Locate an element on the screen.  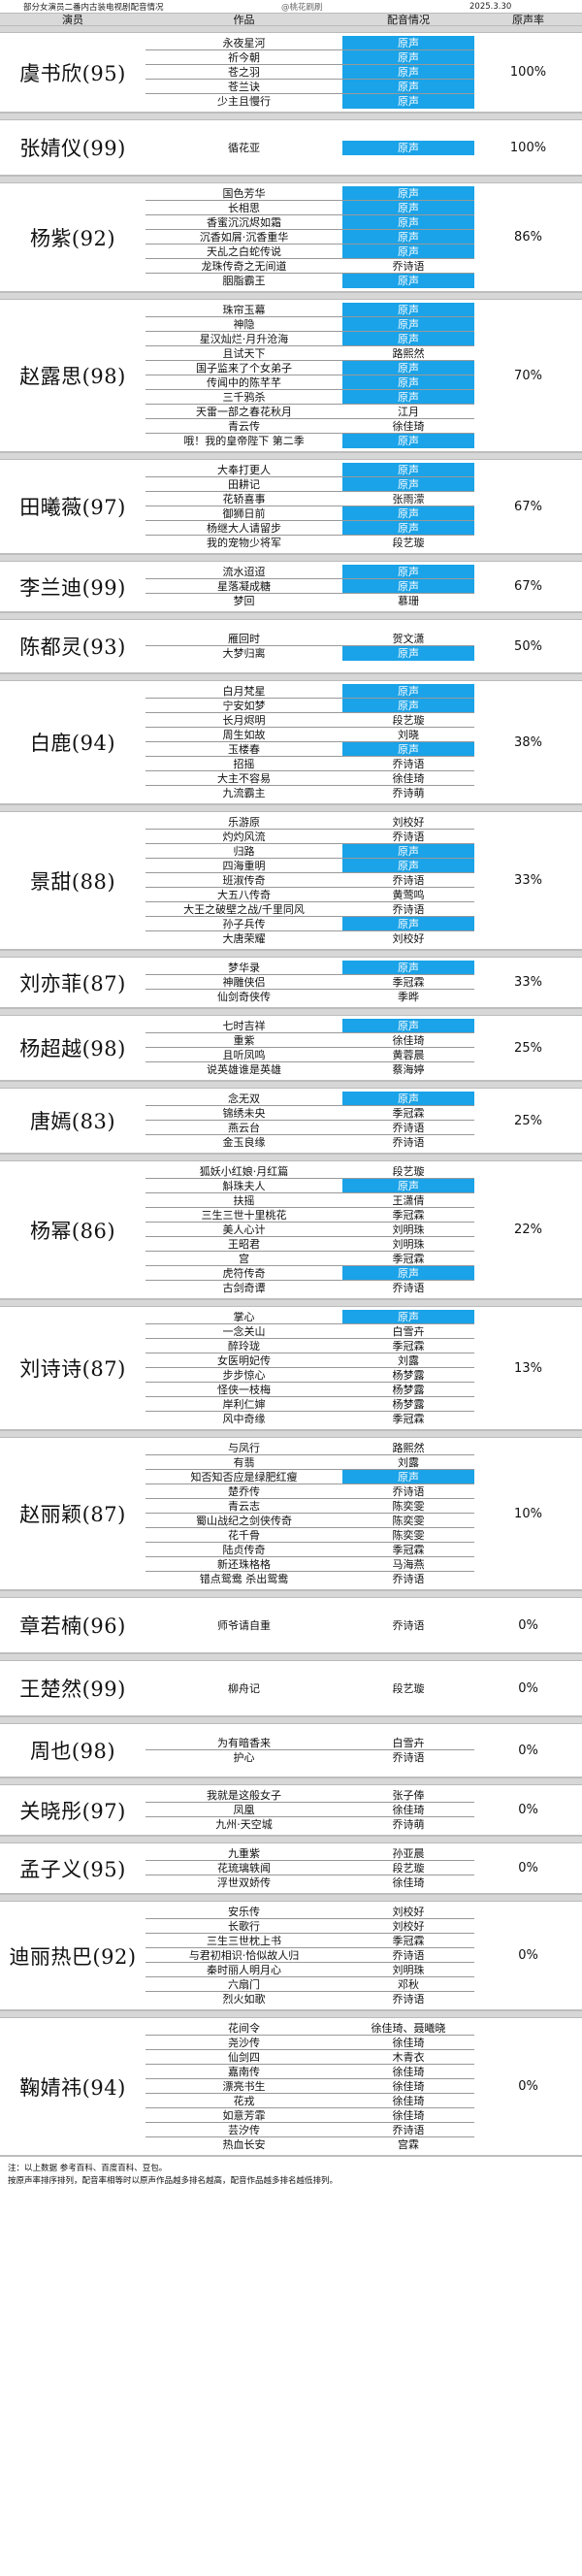
work-title: 天乩之白蛇传说 is located at coordinates (244, 251).